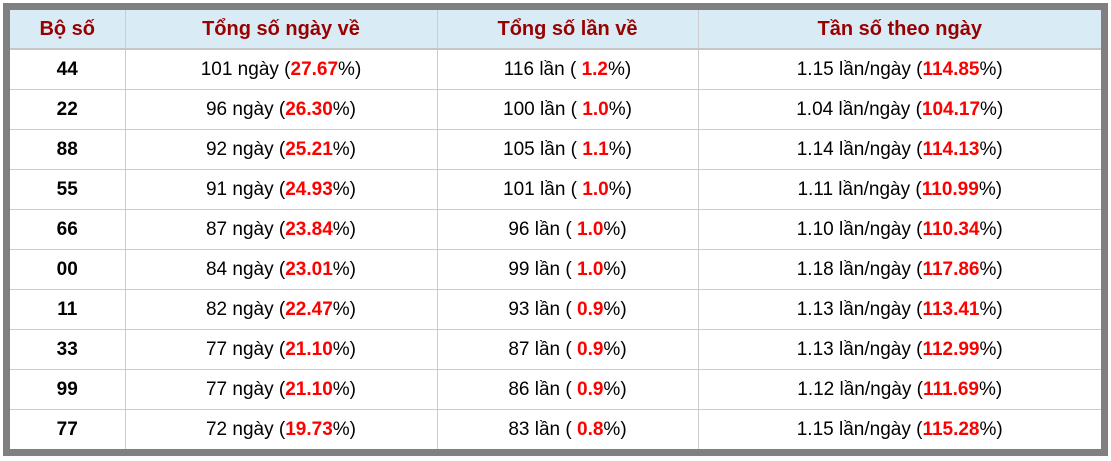  Describe the element at coordinates (68, 349) in the screenshot. I see `pair-cell: 33` at that location.